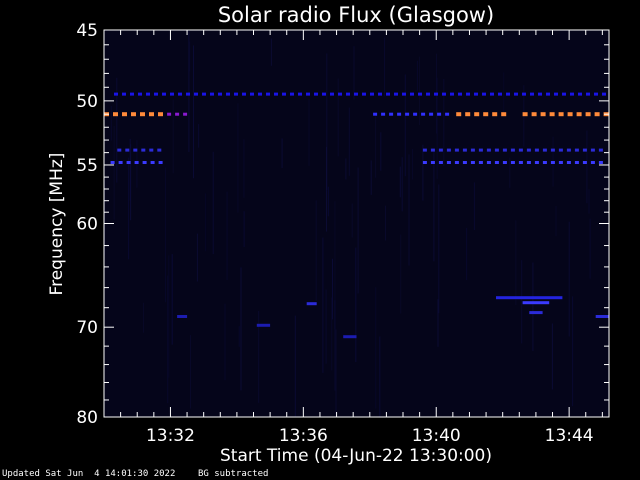  What do you see at coordinates (170, 436) in the screenshot?
I see `x-tick-label: 13:32` at bounding box center [170, 436].